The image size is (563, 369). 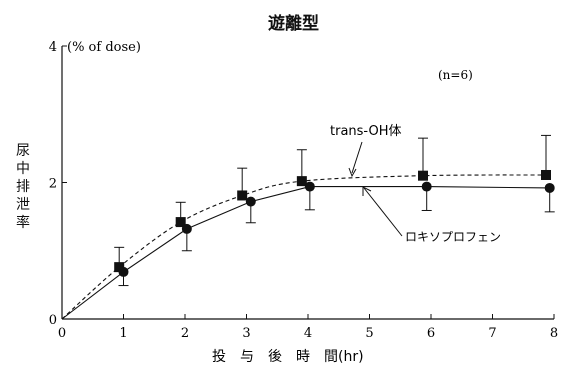 I want to click on y-tick-label: 2, so click(x=53, y=184).